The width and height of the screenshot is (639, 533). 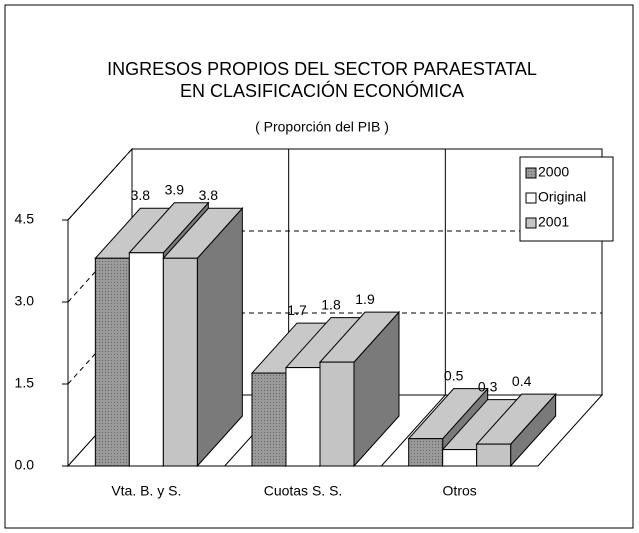 What do you see at coordinates (322, 69) in the screenshot?
I see `chart-title: INGRESOS PROPIOS DEL SECTOR PARAESTATAL` at bounding box center [322, 69].